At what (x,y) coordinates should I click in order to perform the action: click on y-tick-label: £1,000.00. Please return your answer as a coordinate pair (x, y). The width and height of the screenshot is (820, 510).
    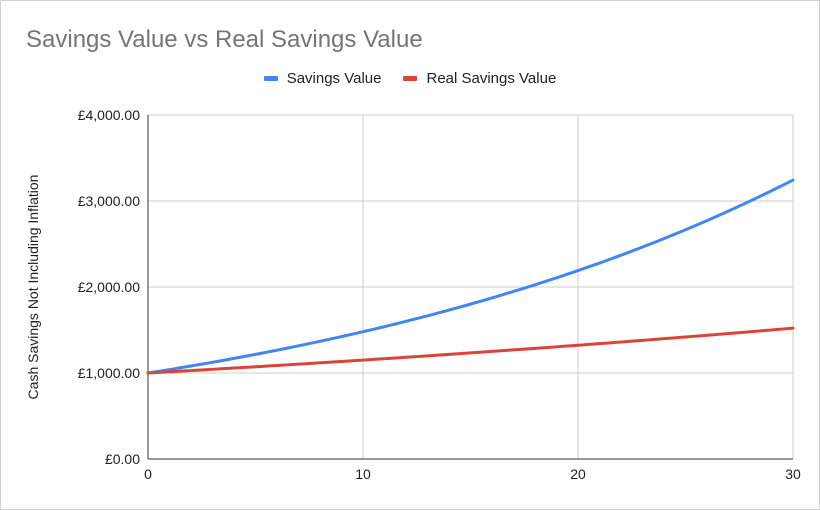
    Looking at the image, I should click on (109, 373).